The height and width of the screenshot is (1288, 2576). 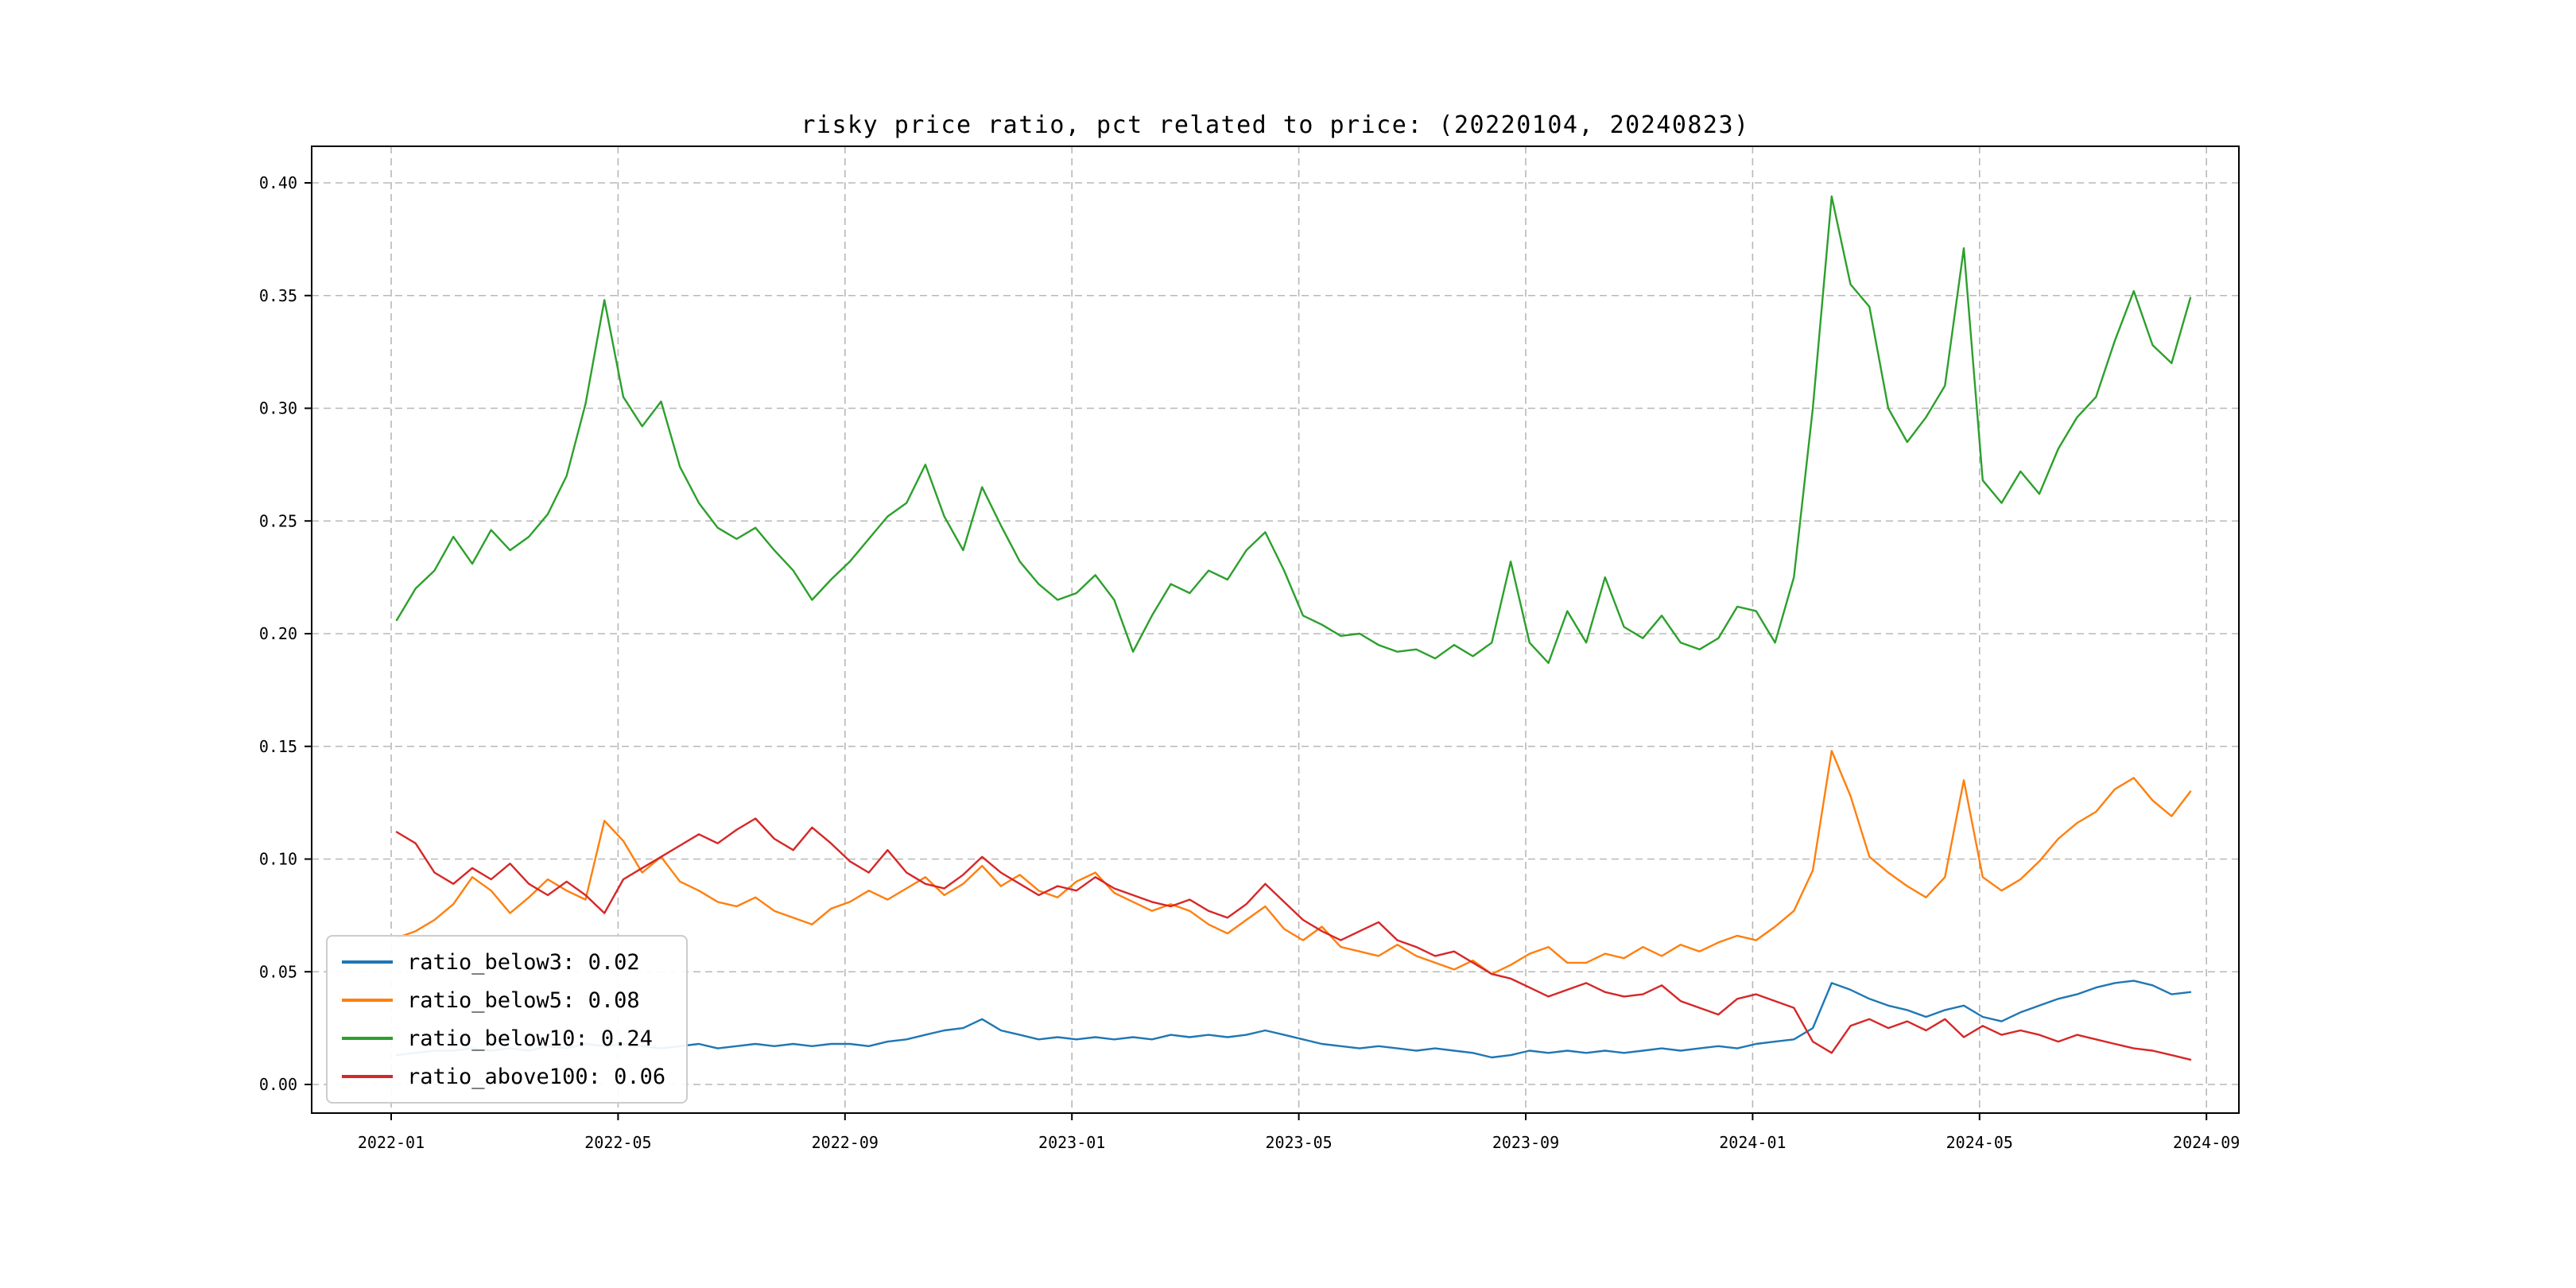 I want to click on y-tick-label: 0.40, so click(x=278, y=182).